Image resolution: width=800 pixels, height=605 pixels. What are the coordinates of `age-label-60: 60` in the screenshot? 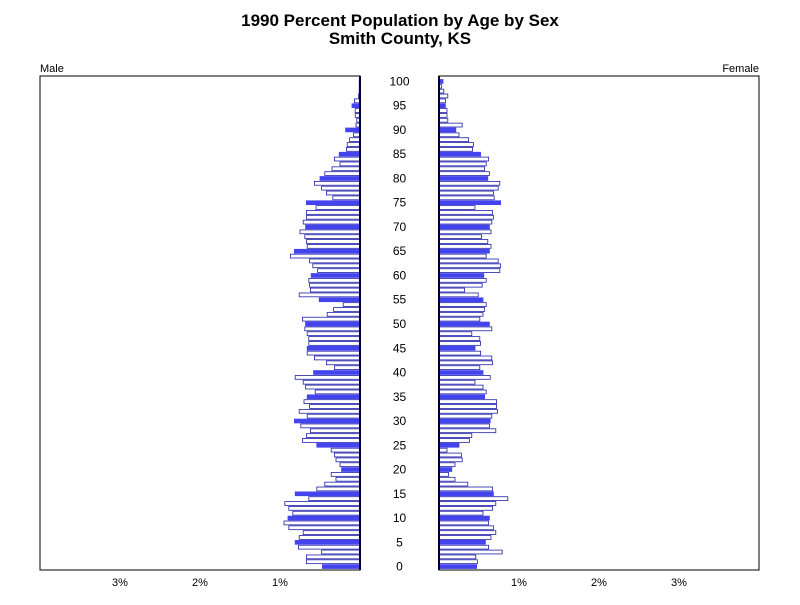 It's located at (400, 275).